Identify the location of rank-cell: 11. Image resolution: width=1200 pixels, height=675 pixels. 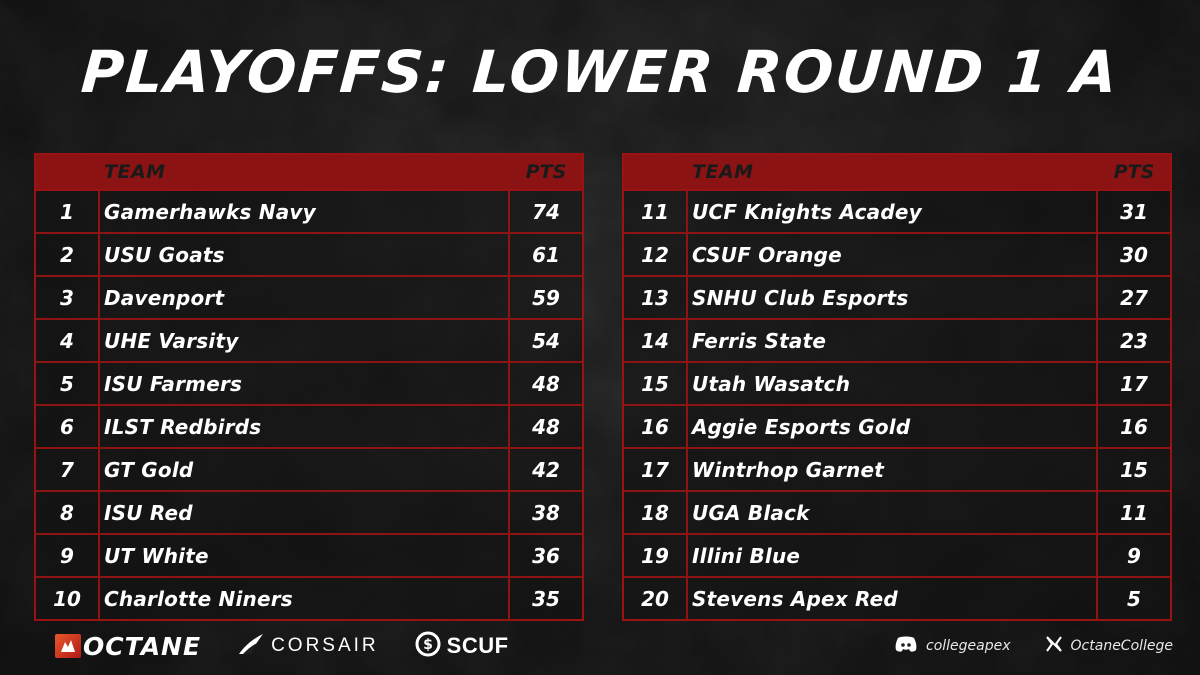
(656, 211).